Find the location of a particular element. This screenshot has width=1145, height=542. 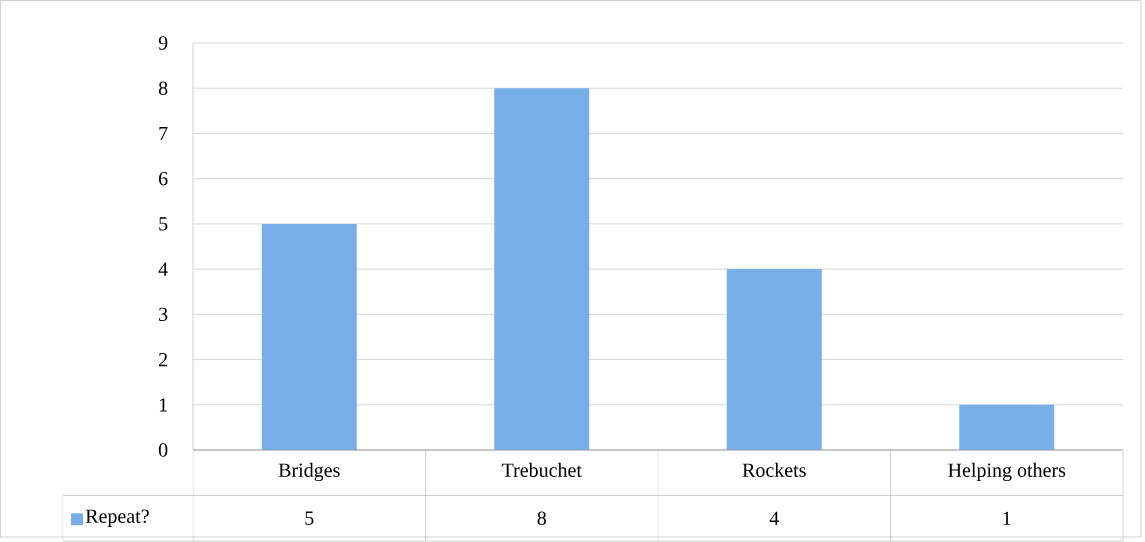

data-label: 4 is located at coordinates (774, 518).